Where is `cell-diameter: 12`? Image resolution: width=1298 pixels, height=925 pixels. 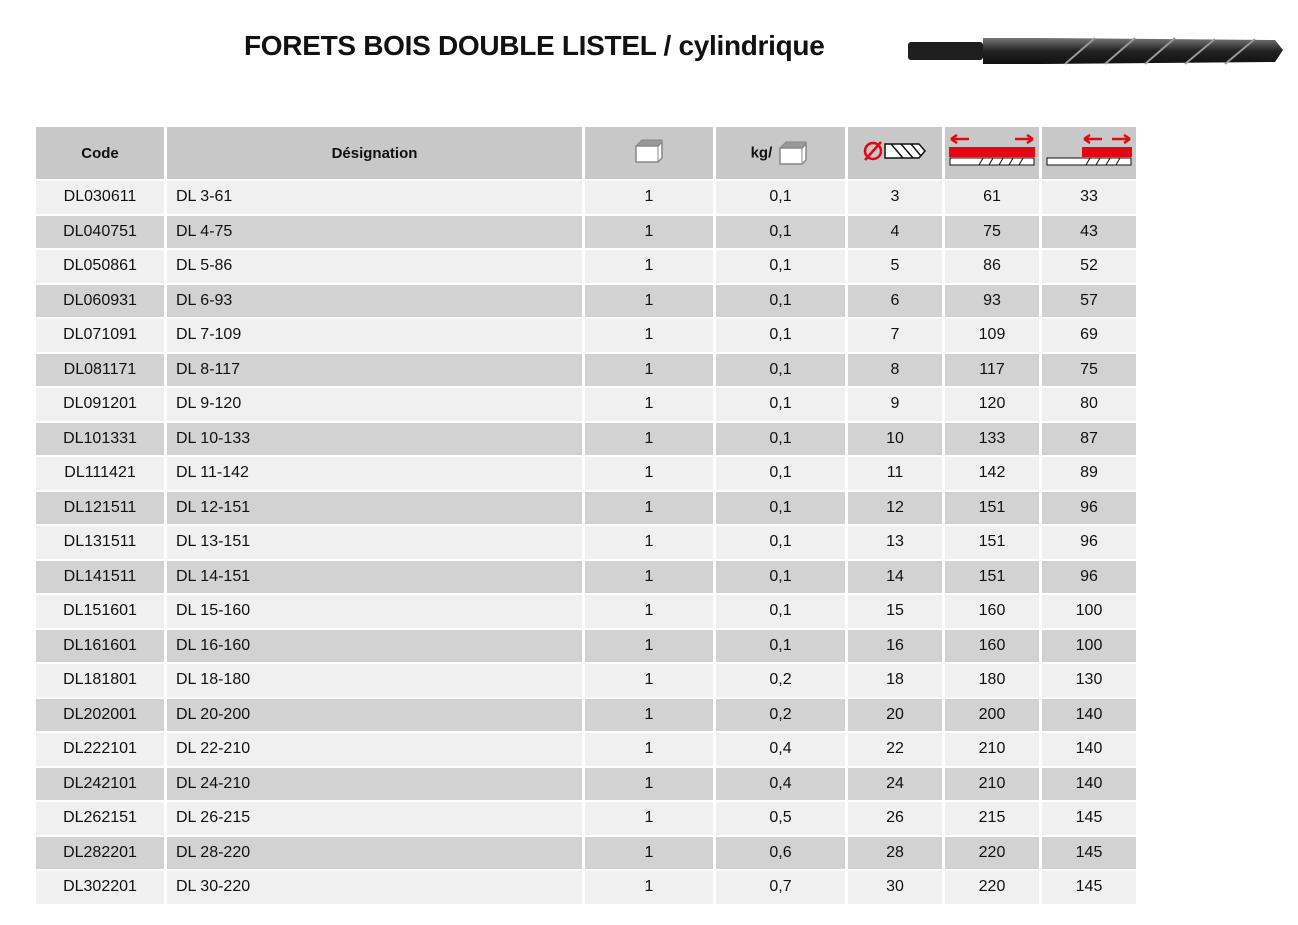 cell-diameter: 12 is located at coordinates (895, 507).